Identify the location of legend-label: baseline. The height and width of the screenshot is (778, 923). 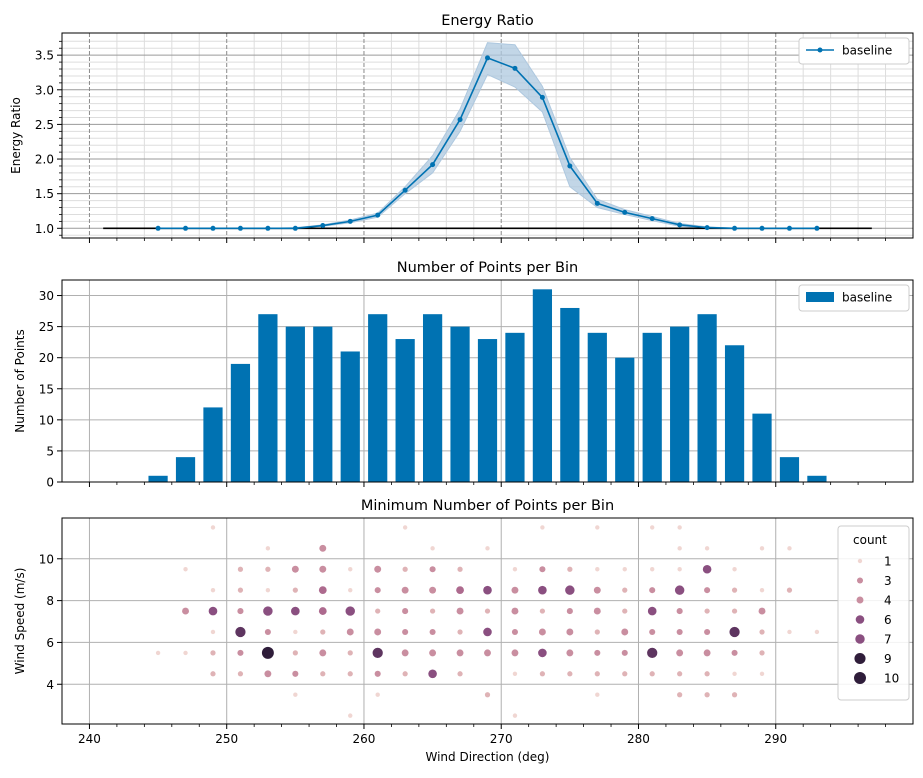
(867, 298).